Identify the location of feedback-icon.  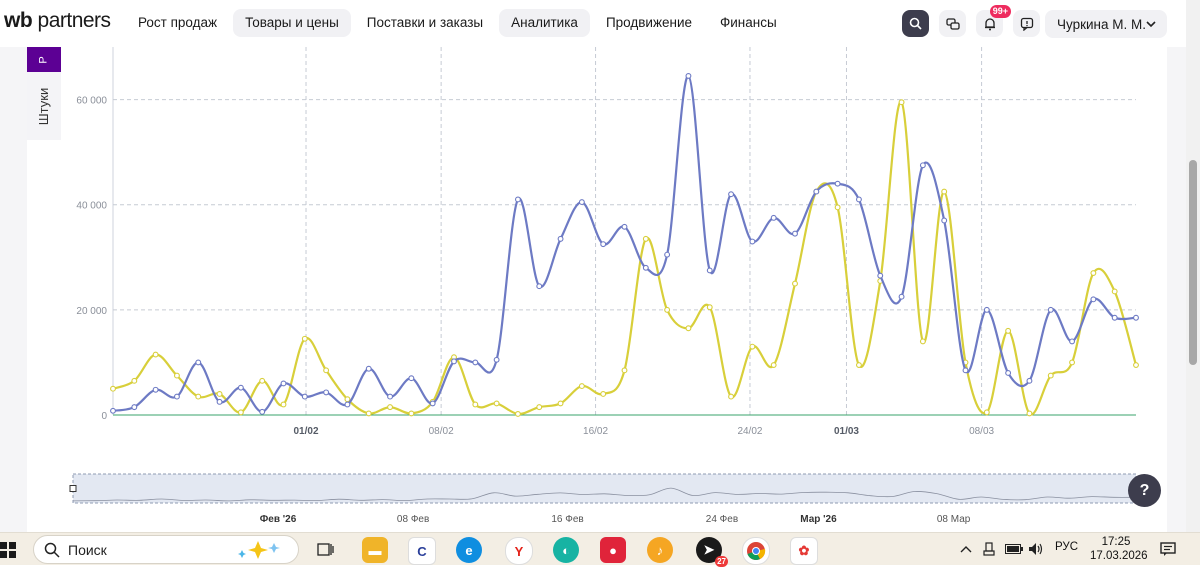
(1026, 24).